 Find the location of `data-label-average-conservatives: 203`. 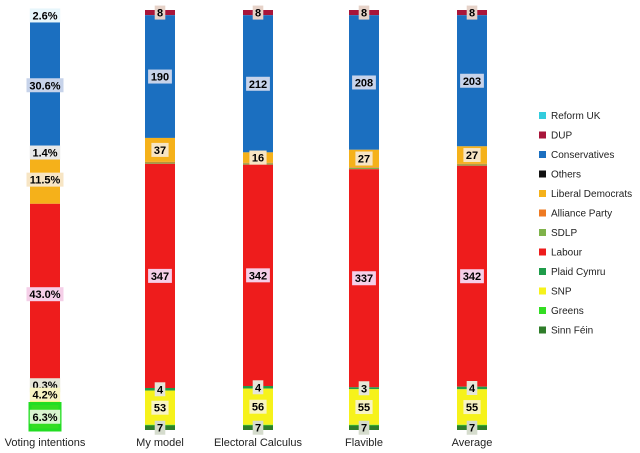

data-label-average-conservatives: 203 is located at coordinates (472, 82).